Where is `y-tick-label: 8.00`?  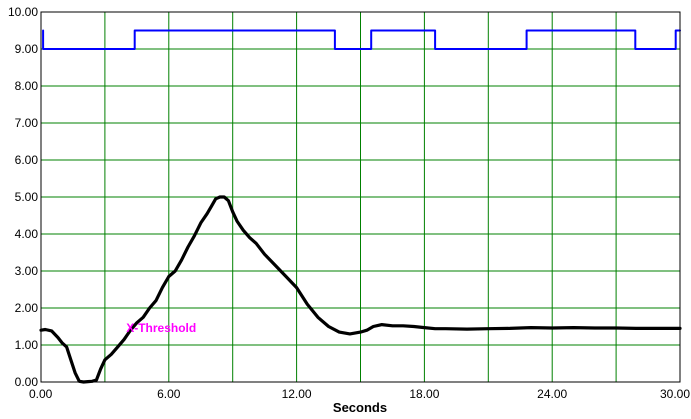
y-tick-label: 8.00 is located at coordinates (27, 86).